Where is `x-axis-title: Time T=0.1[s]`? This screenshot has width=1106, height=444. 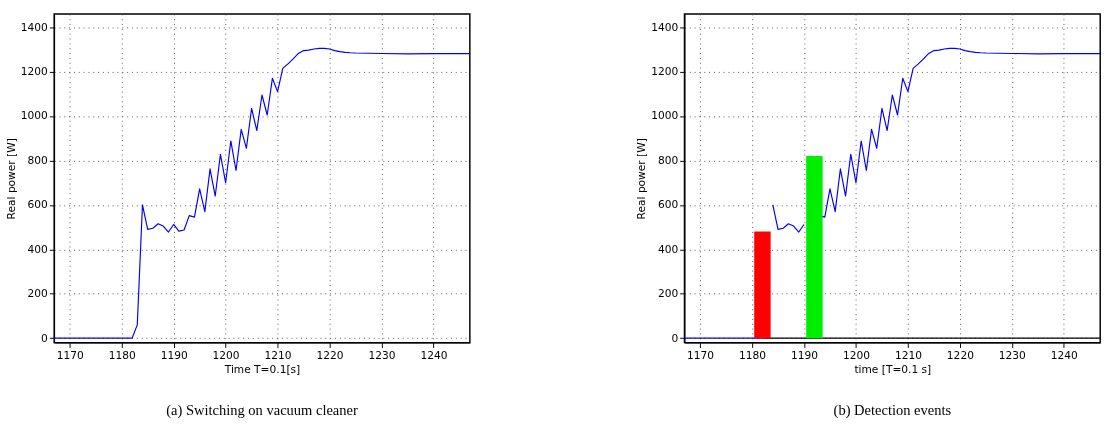
x-axis-title: Time T=0.1[s] is located at coordinates (262, 370).